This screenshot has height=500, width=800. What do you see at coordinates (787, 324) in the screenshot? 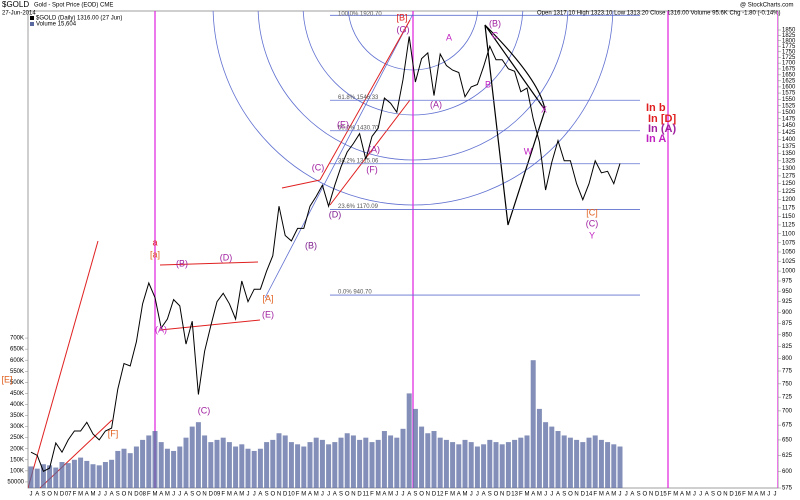
I see `y-tick-label: 875` at bounding box center [787, 324].